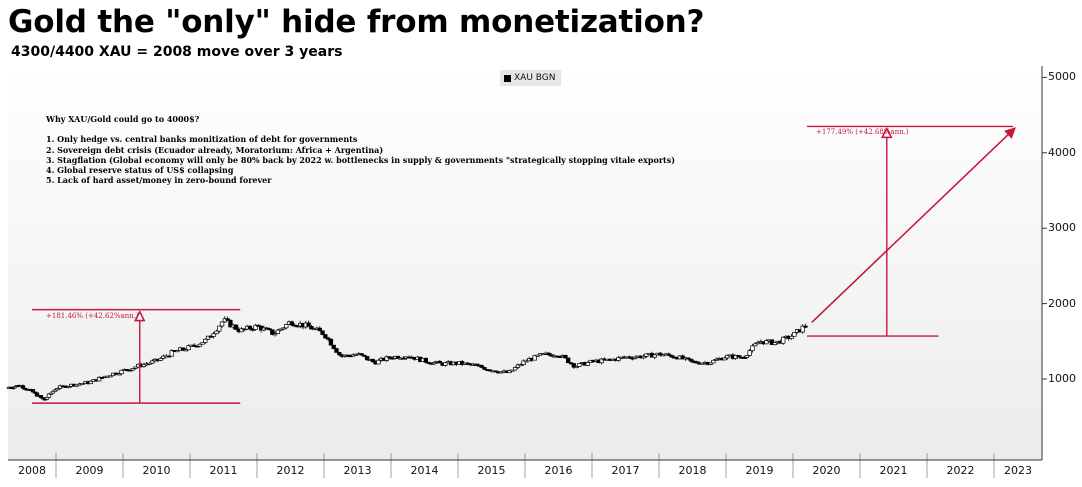  I want to click on x-tick-label: 2013, so click(357, 470).